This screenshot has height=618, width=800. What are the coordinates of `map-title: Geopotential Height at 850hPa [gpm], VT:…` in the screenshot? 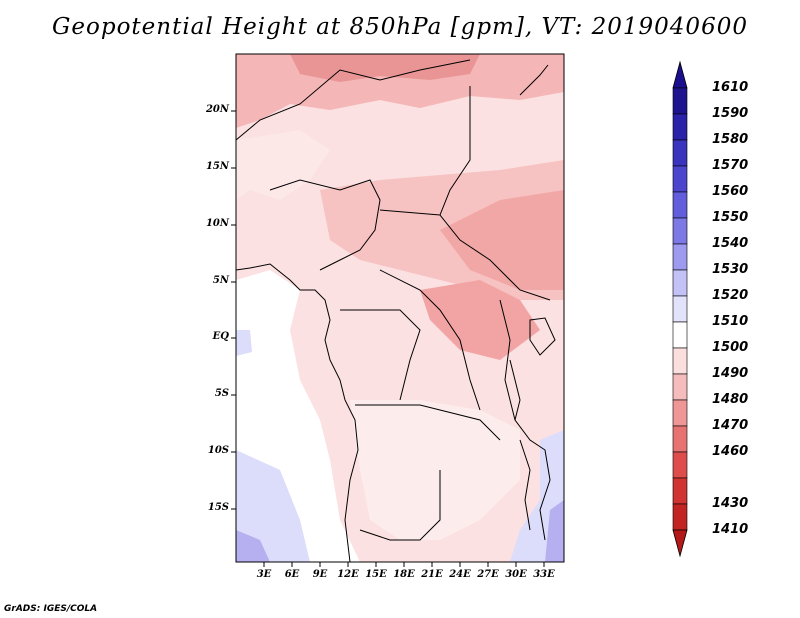 It's located at (400, 27).